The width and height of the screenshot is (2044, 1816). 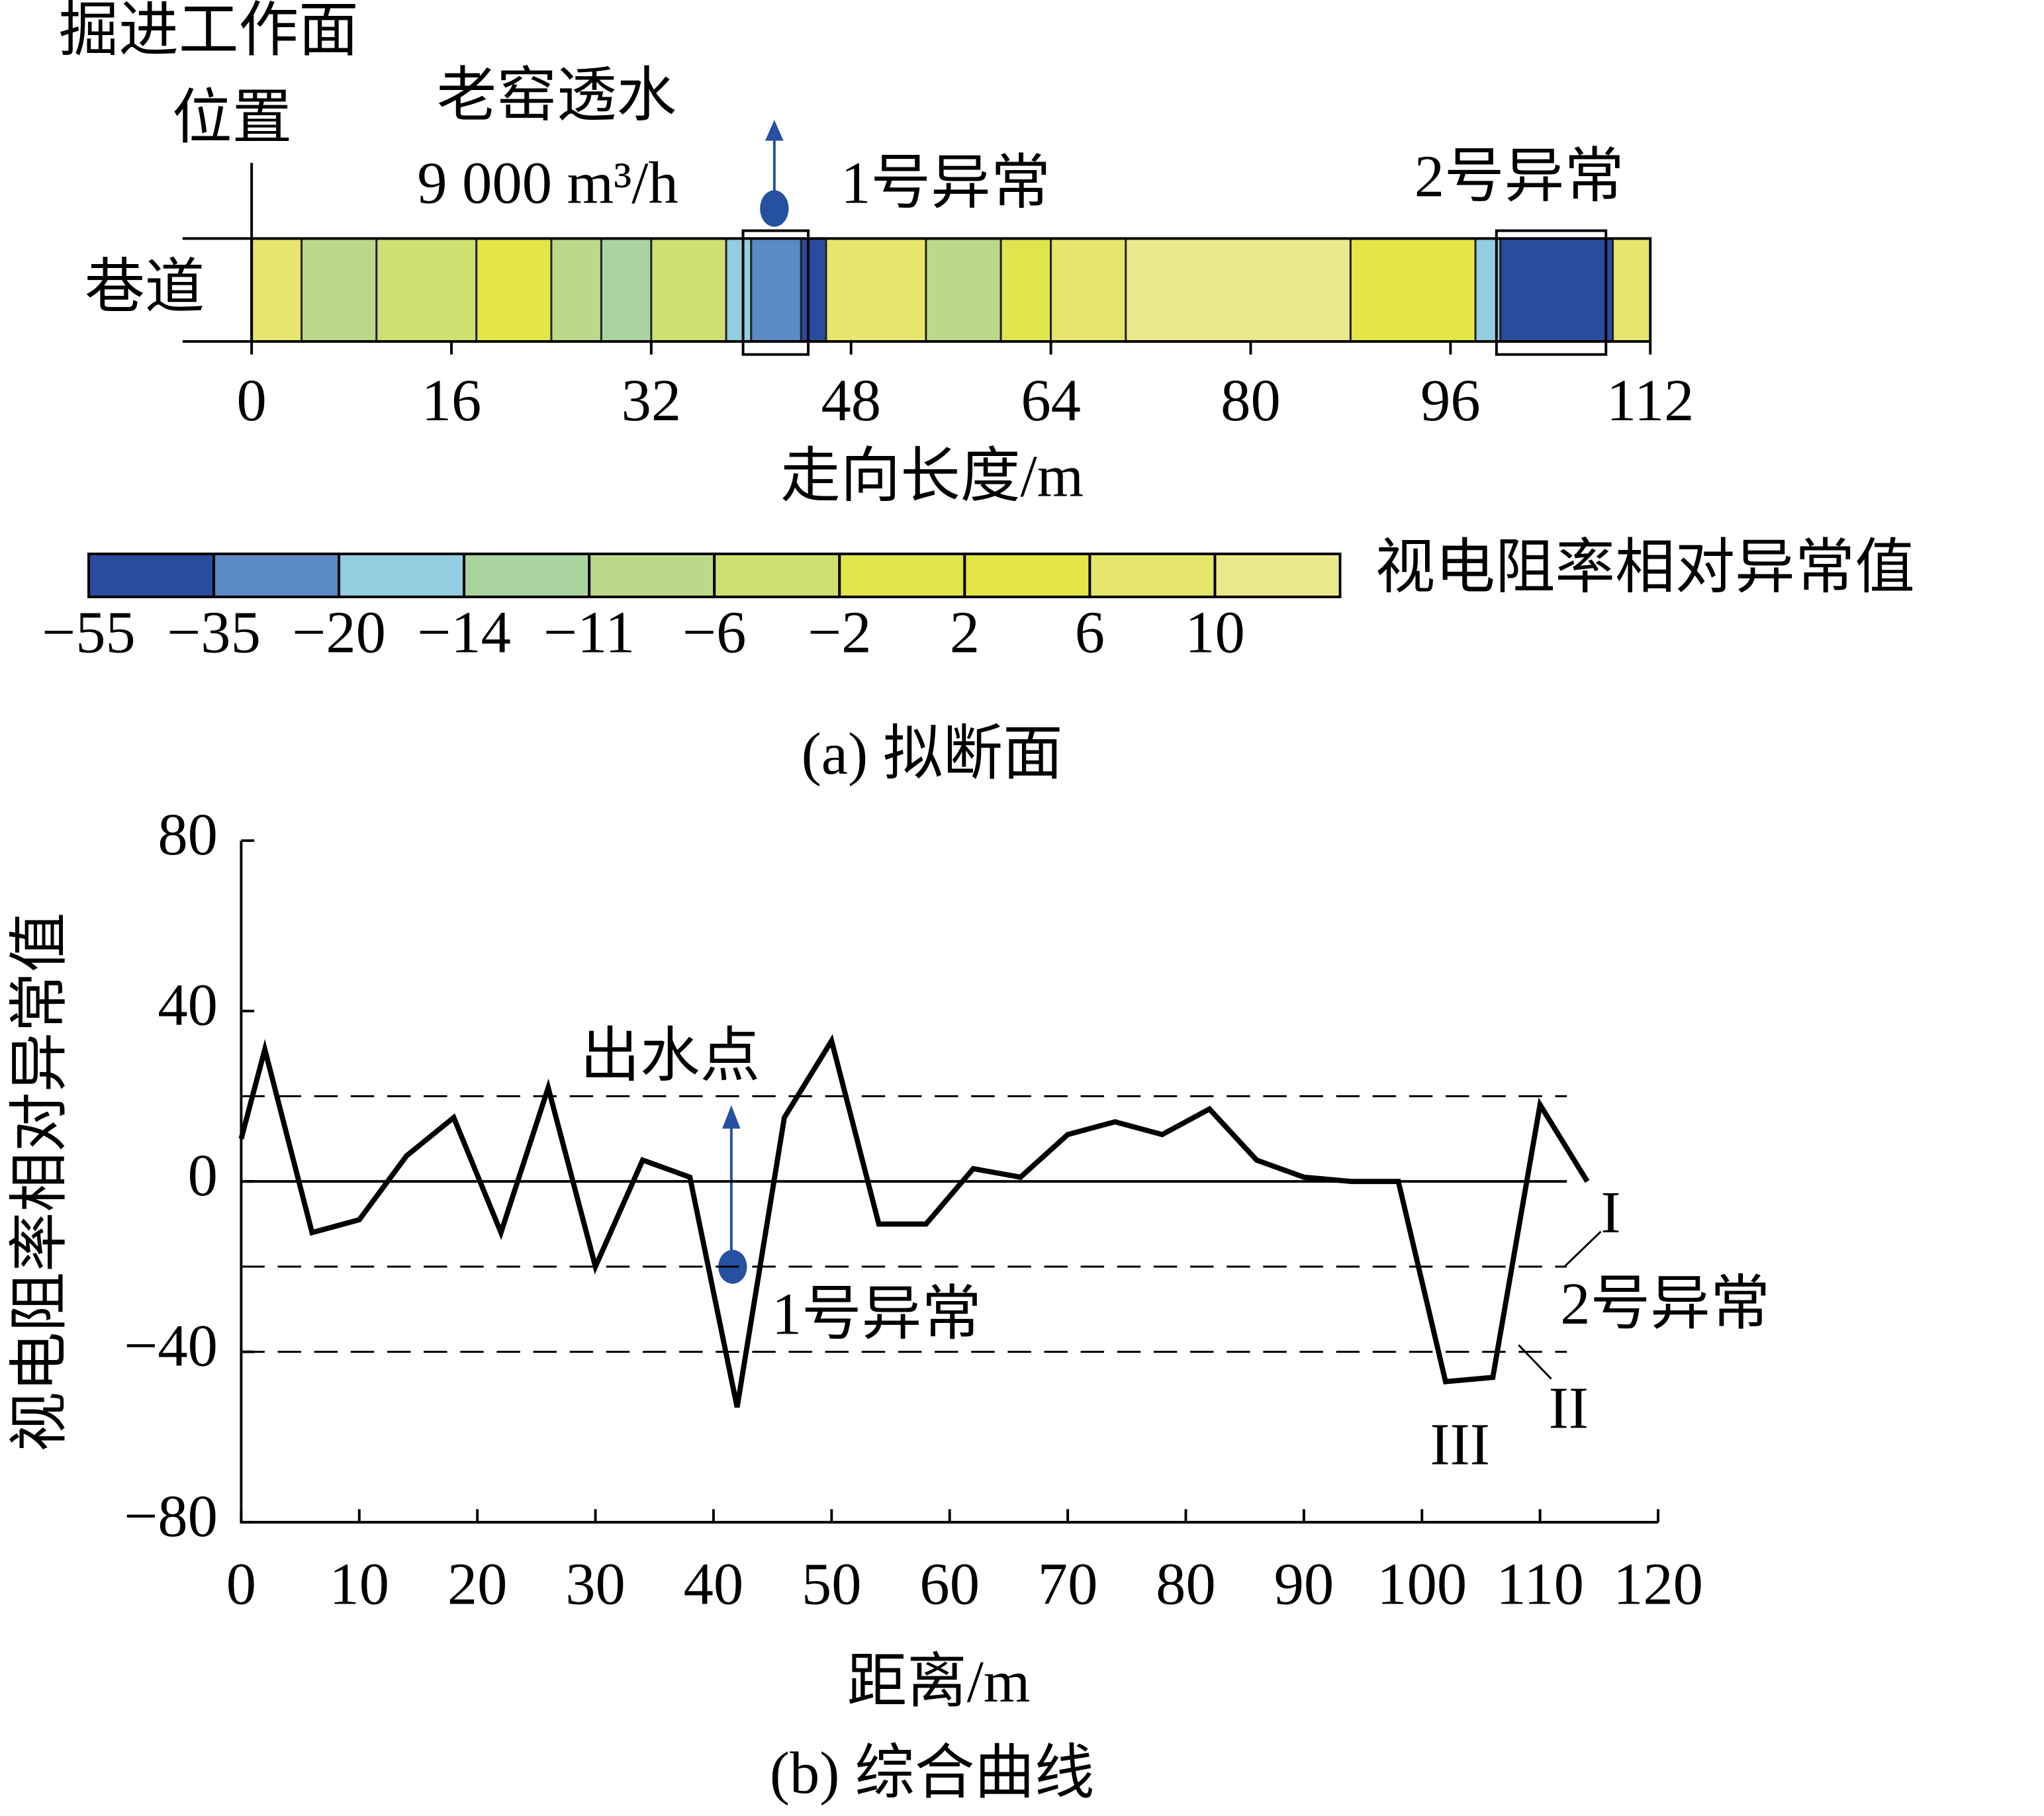 I want to click on colorbar-tick-label: −35, so click(x=214, y=632).